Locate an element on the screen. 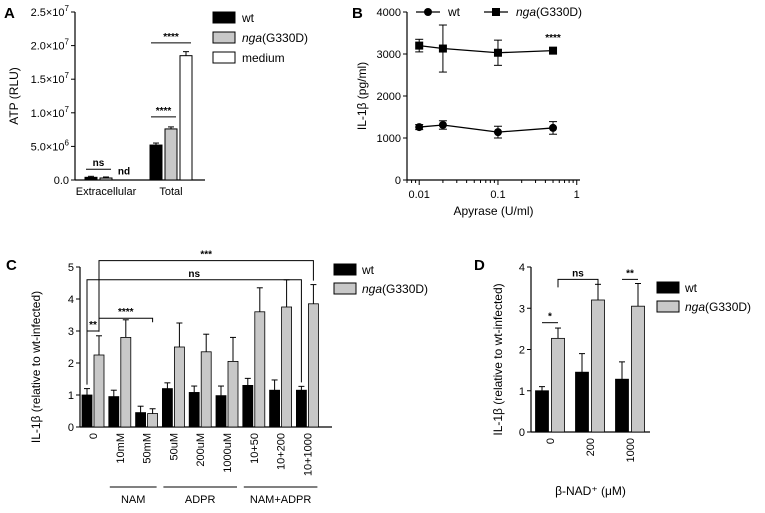  b-xtick-label: 1 is located at coordinates (577, 195).